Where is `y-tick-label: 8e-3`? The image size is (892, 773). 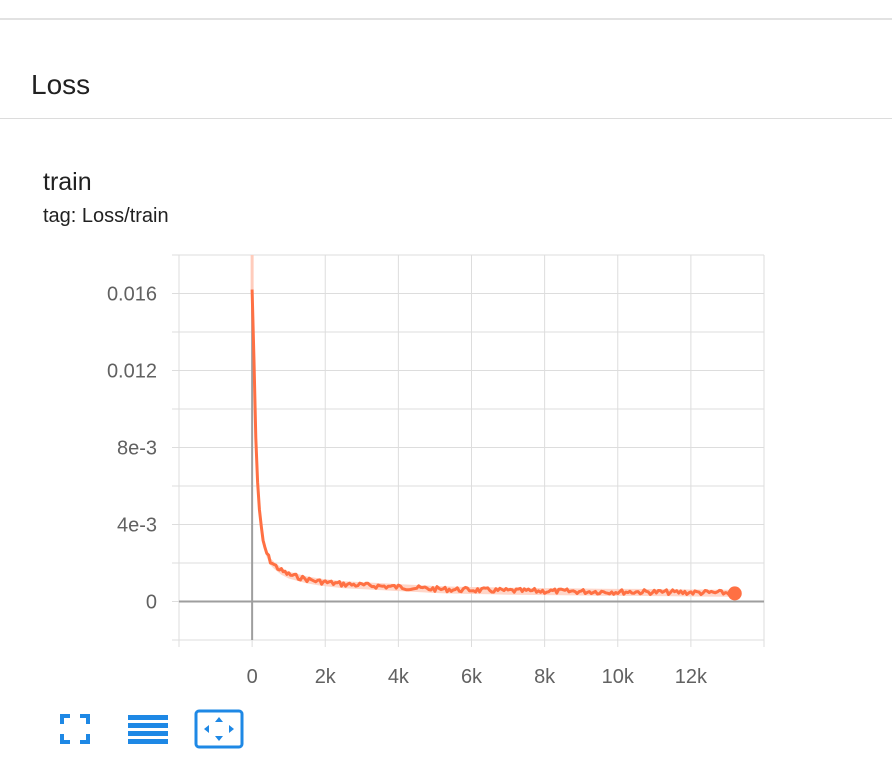 y-tick-label: 8e-3 is located at coordinates (137, 449).